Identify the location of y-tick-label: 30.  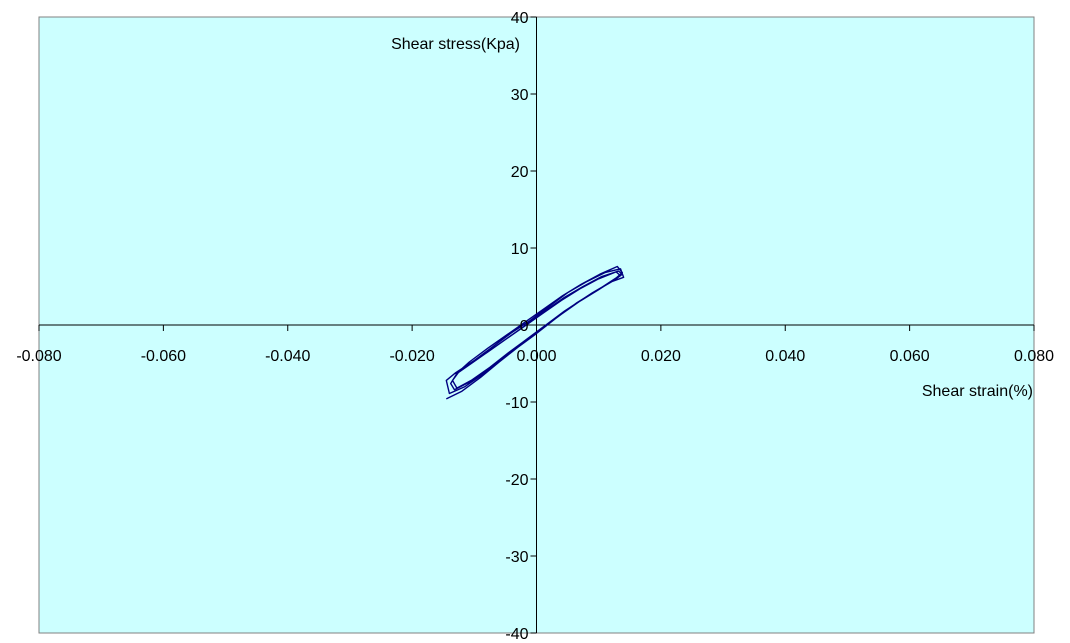
(520, 95).